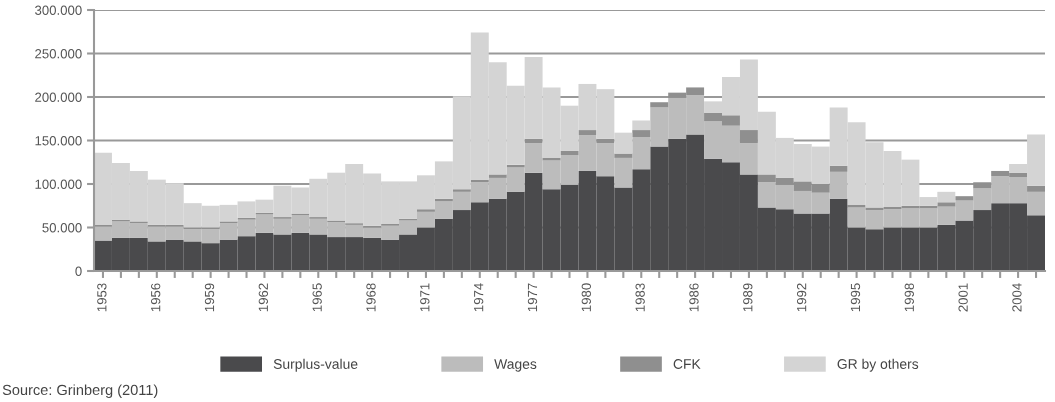 This screenshot has width=1055, height=402. What do you see at coordinates (640, 297) in the screenshot?
I see `x-tick-label: 1983` at bounding box center [640, 297].